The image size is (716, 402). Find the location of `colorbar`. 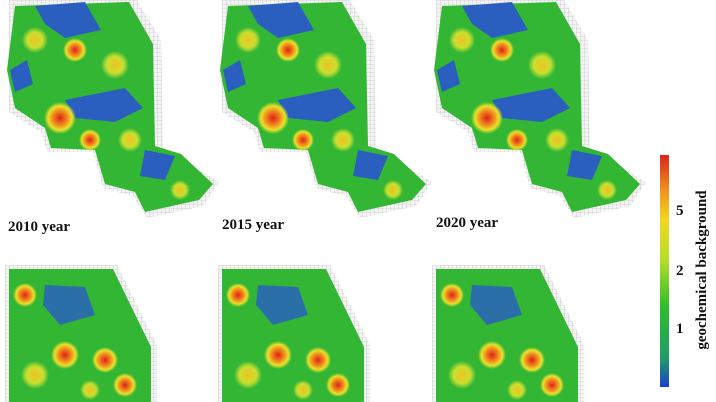

colorbar is located at coordinates (664, 271).